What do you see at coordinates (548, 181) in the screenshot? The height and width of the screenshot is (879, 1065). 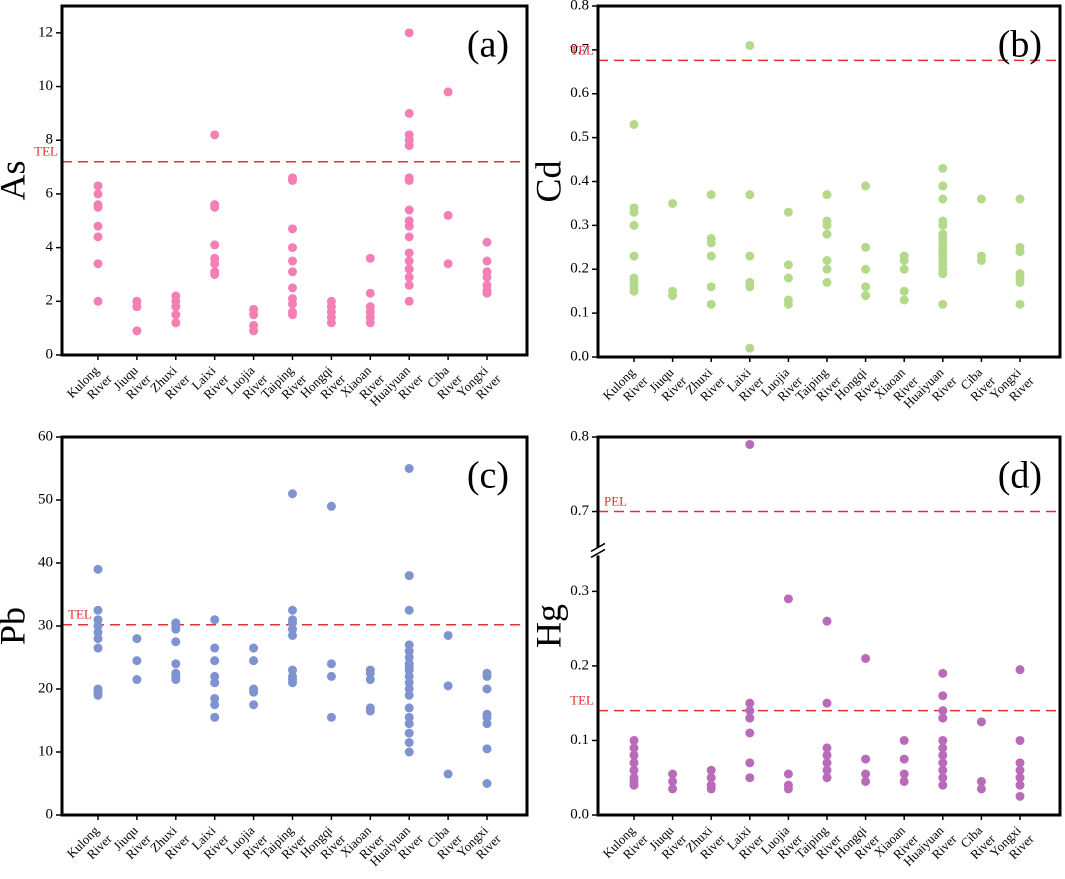 I see `y-axis-label: Cd` at bounding box center [548, 181].